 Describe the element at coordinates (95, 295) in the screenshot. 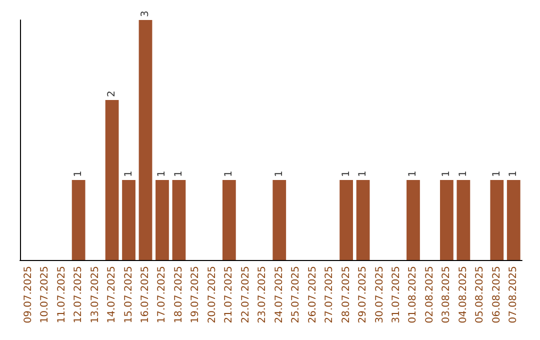

I see `x-tick-label: 13.07.2025` at that location.